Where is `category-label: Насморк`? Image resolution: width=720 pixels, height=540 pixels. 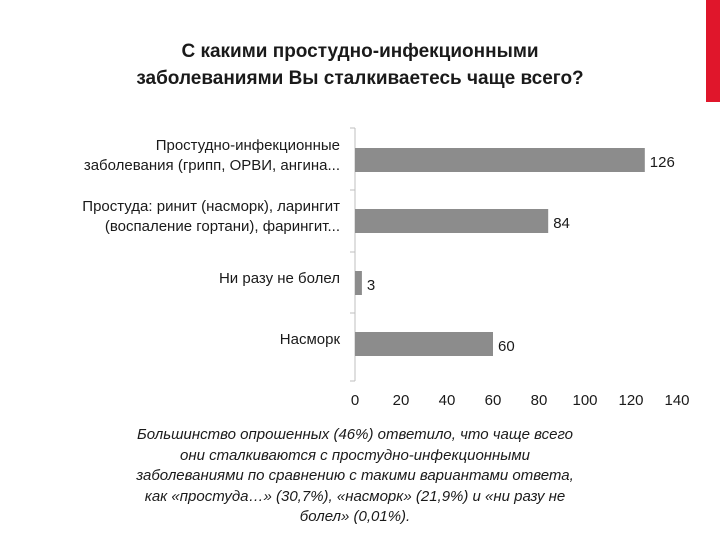
category-label: Насморк is located at coordinates (310, 340).